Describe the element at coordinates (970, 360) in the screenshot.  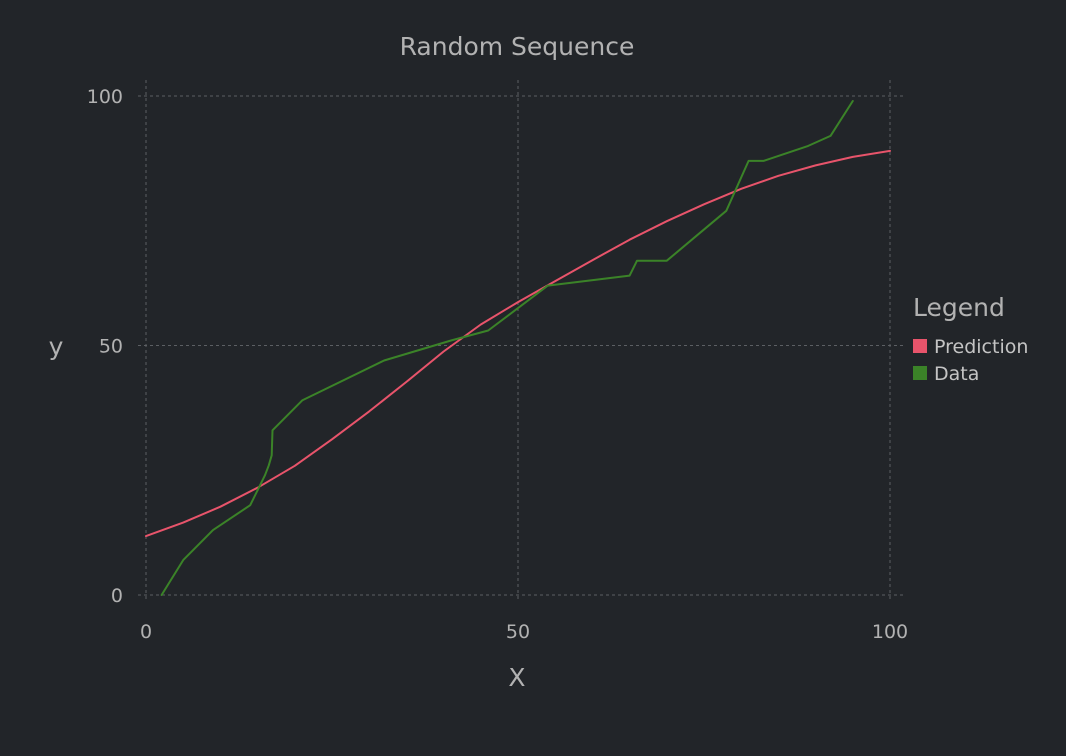
I see `legend-items: Prediction Data` at that location.